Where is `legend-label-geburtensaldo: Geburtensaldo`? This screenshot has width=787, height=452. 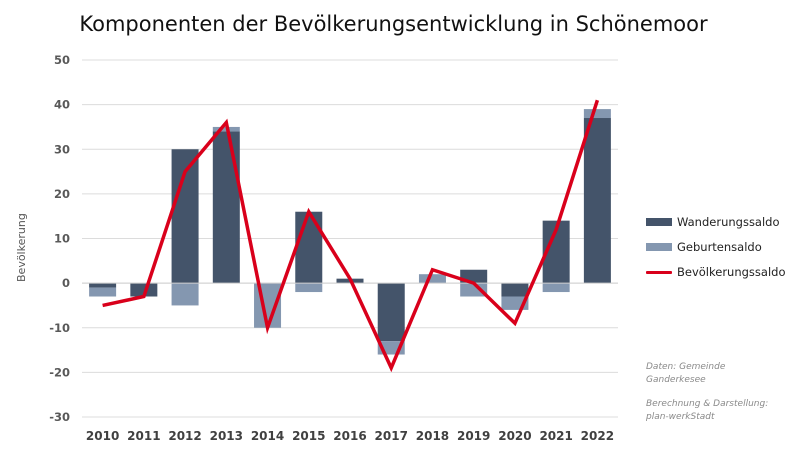
legend-label-geburtensaldo: Geburtensaldo is located at coordinates (719, 247).